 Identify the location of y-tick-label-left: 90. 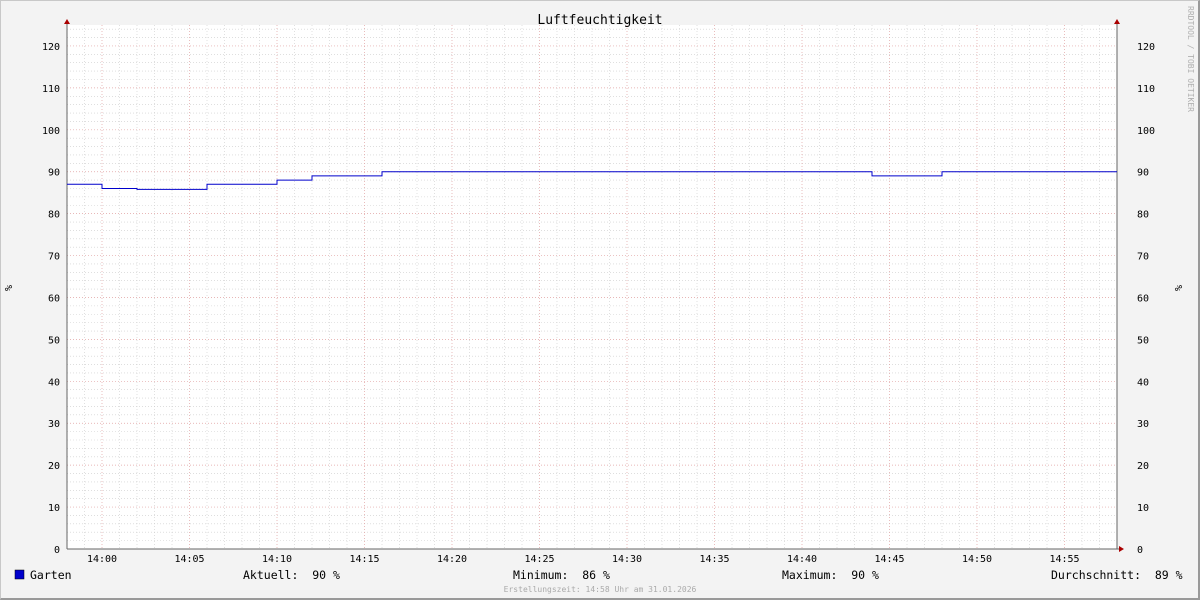
(54, 173).